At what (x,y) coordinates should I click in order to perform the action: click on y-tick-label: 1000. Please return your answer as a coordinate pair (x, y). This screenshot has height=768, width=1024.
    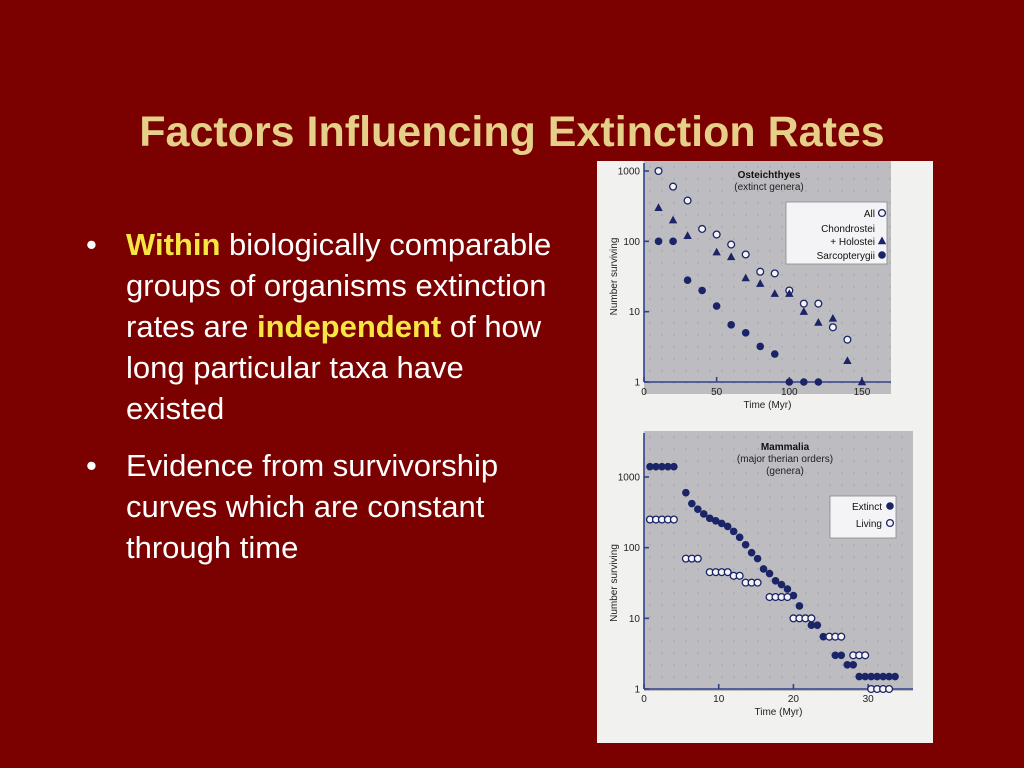
    Looking at the image, I should click on (629, 172).